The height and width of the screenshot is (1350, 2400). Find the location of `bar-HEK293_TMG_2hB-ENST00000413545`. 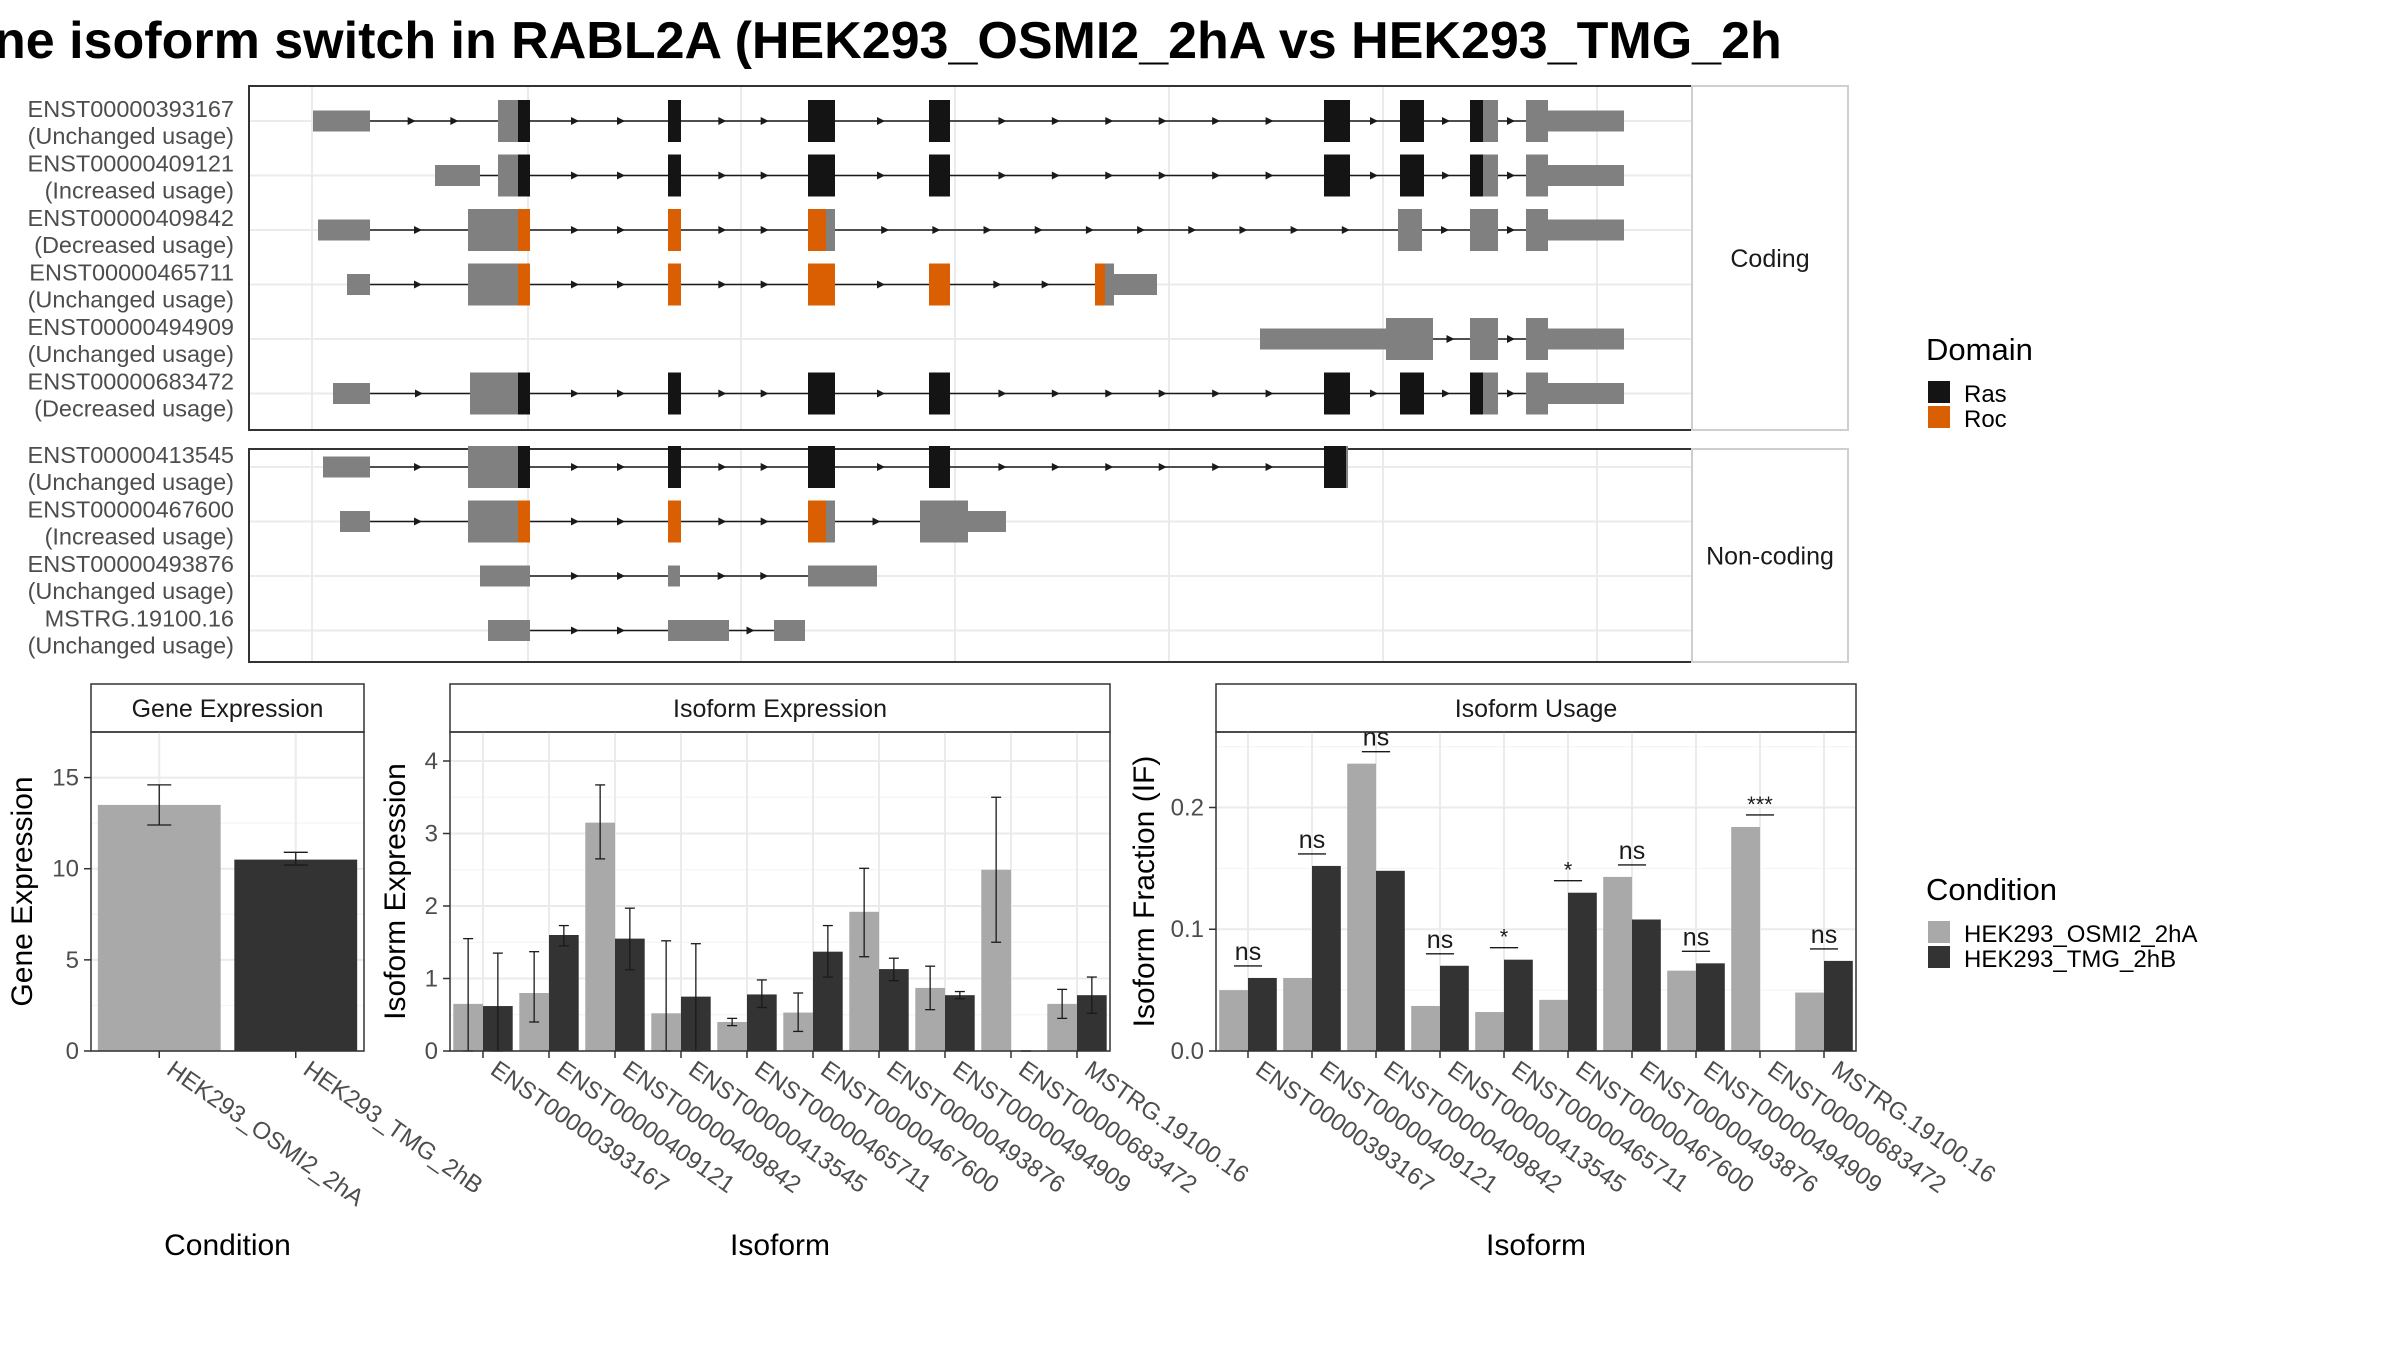

bar-HEK293_TMG_2hB-ENST00000413545 is located at coordinates (1454, 1008).